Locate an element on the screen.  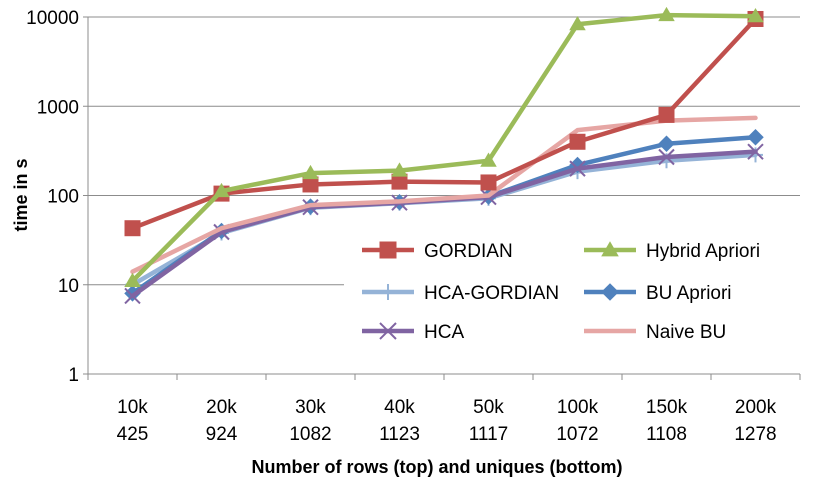
legend-label: HCA-GORDIAN is located at coordinates (491, 293).